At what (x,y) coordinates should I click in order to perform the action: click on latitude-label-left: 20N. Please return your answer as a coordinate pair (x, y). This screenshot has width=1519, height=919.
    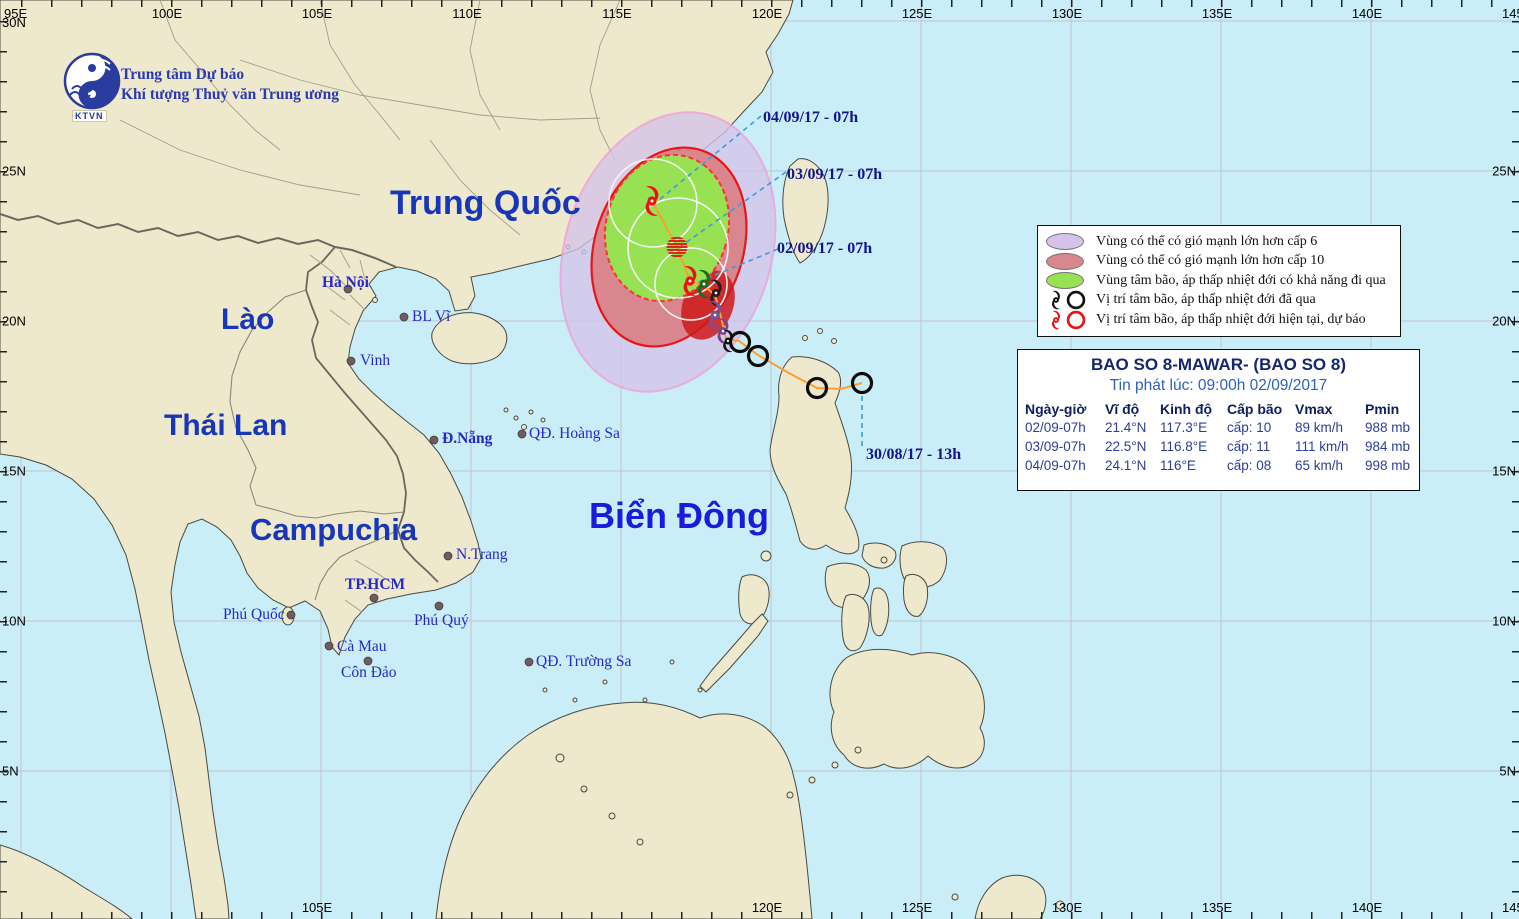
    Looking at the image, I should click on (14, 321).